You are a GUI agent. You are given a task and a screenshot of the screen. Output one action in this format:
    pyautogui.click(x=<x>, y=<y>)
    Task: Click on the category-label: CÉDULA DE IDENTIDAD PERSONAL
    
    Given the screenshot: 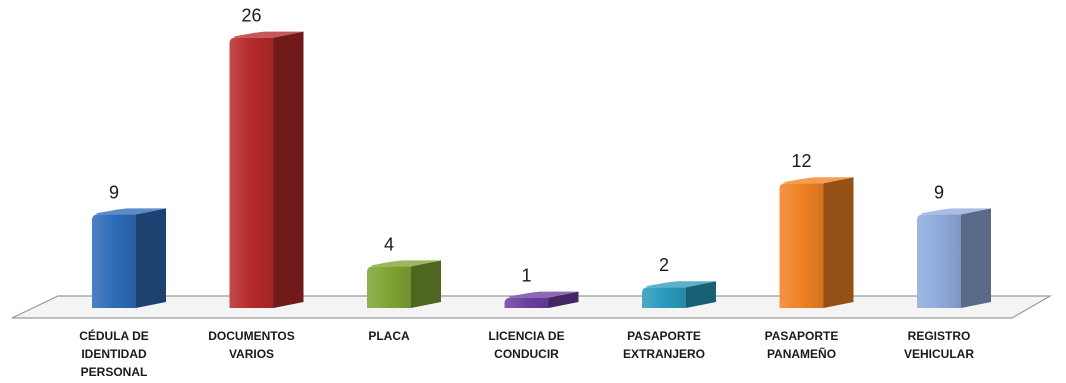 What is the action you would take?
    pyautogui.click(x=114, y=354)
    